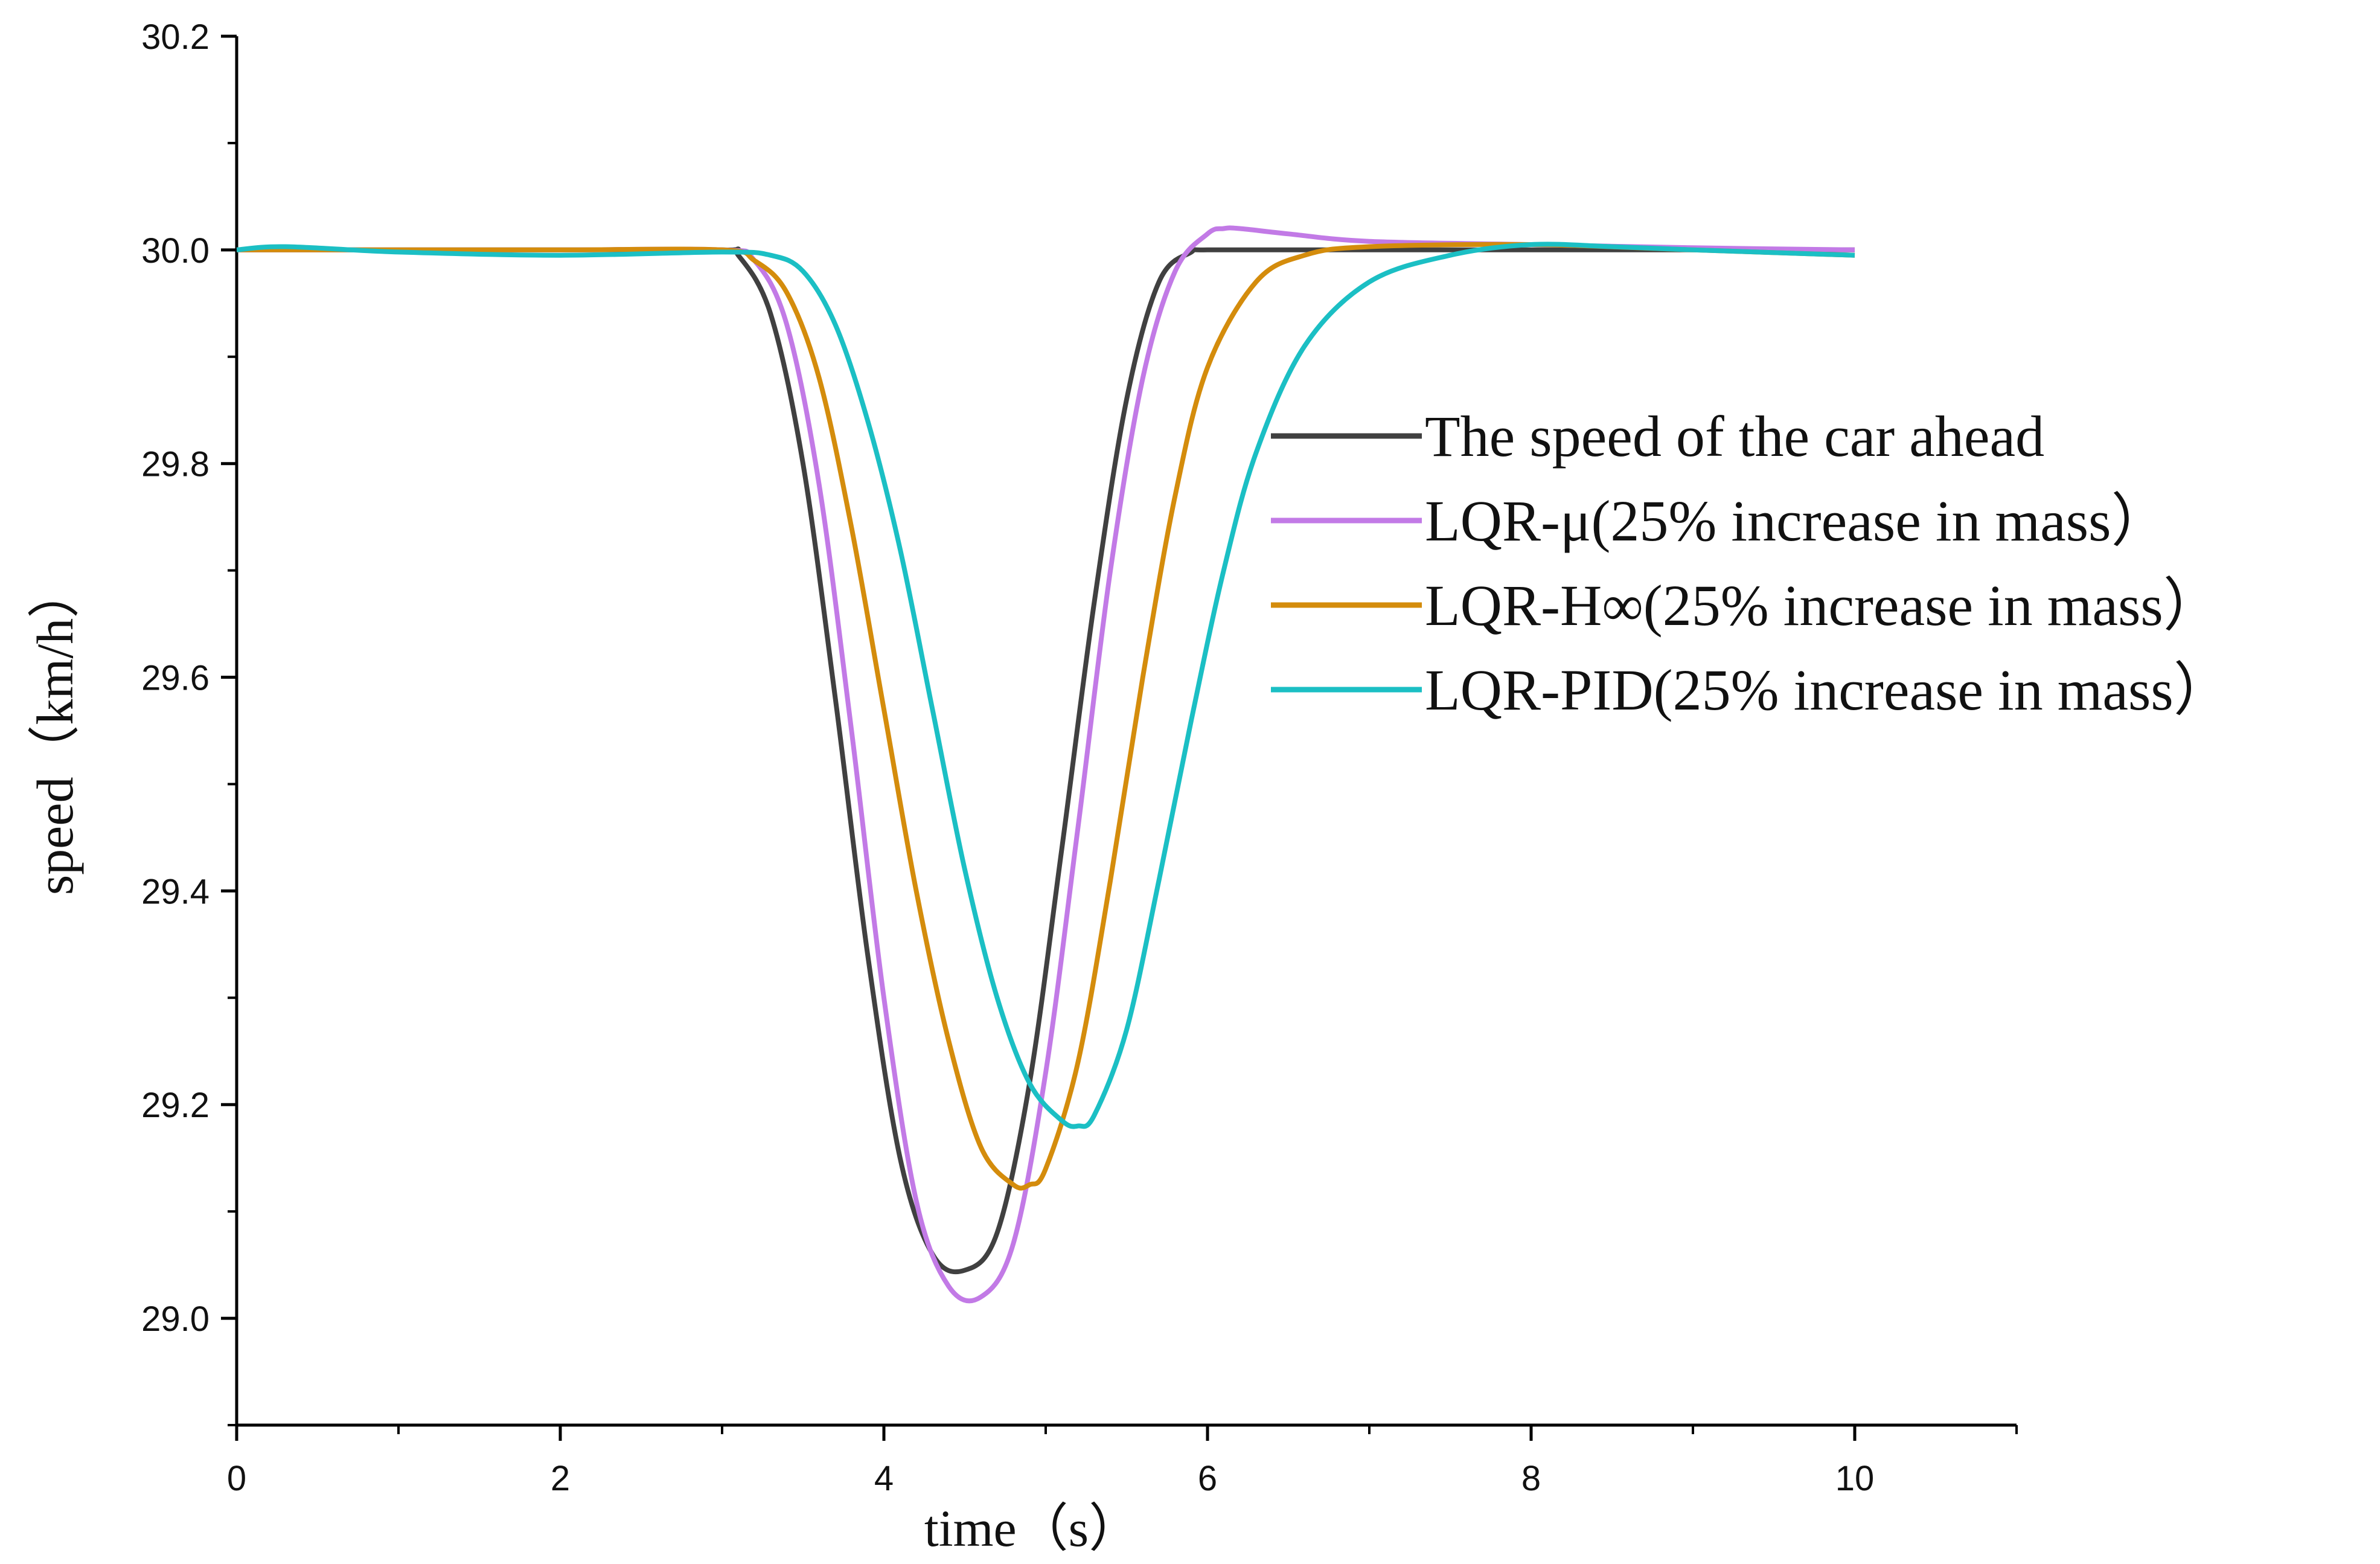  What do you see at coordinates (55, 731) in the screenshot?
I see `y-axis-title: speed（km/h）` at bounding box center [55, 731].